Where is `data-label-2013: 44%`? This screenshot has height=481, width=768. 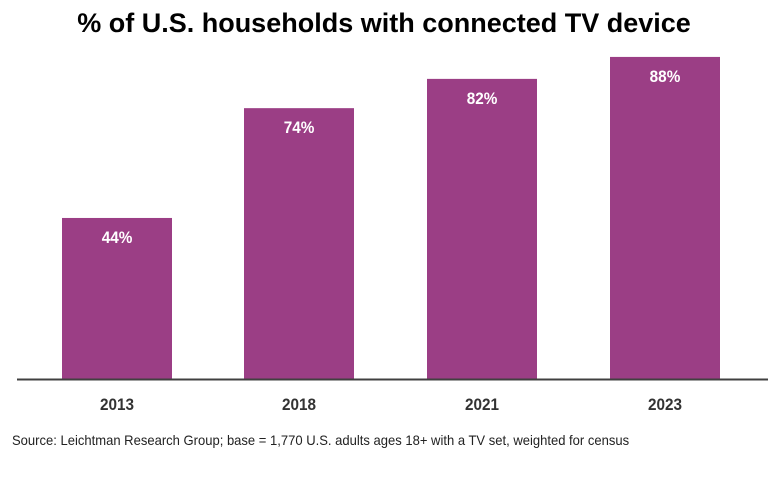 data-label-2013: 44% is located at coordinates (117, 237).